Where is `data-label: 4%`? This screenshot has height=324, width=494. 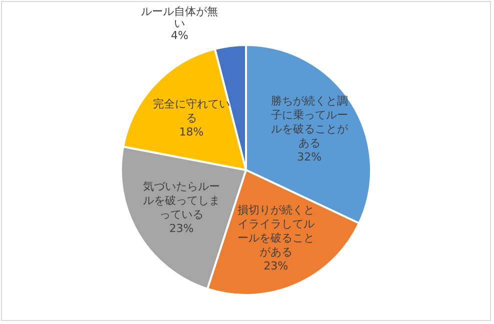 data-label: 4% is located at coordinates (179, 35).